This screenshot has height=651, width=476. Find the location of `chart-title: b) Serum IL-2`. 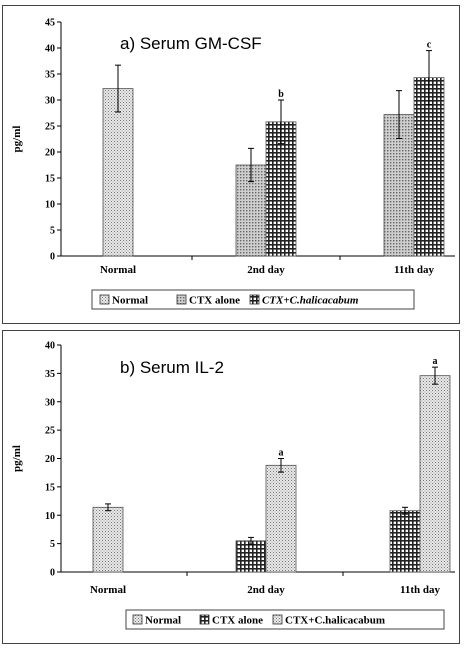

chart-title: b) Serum IL-2 is located at coordinates (172, 367).